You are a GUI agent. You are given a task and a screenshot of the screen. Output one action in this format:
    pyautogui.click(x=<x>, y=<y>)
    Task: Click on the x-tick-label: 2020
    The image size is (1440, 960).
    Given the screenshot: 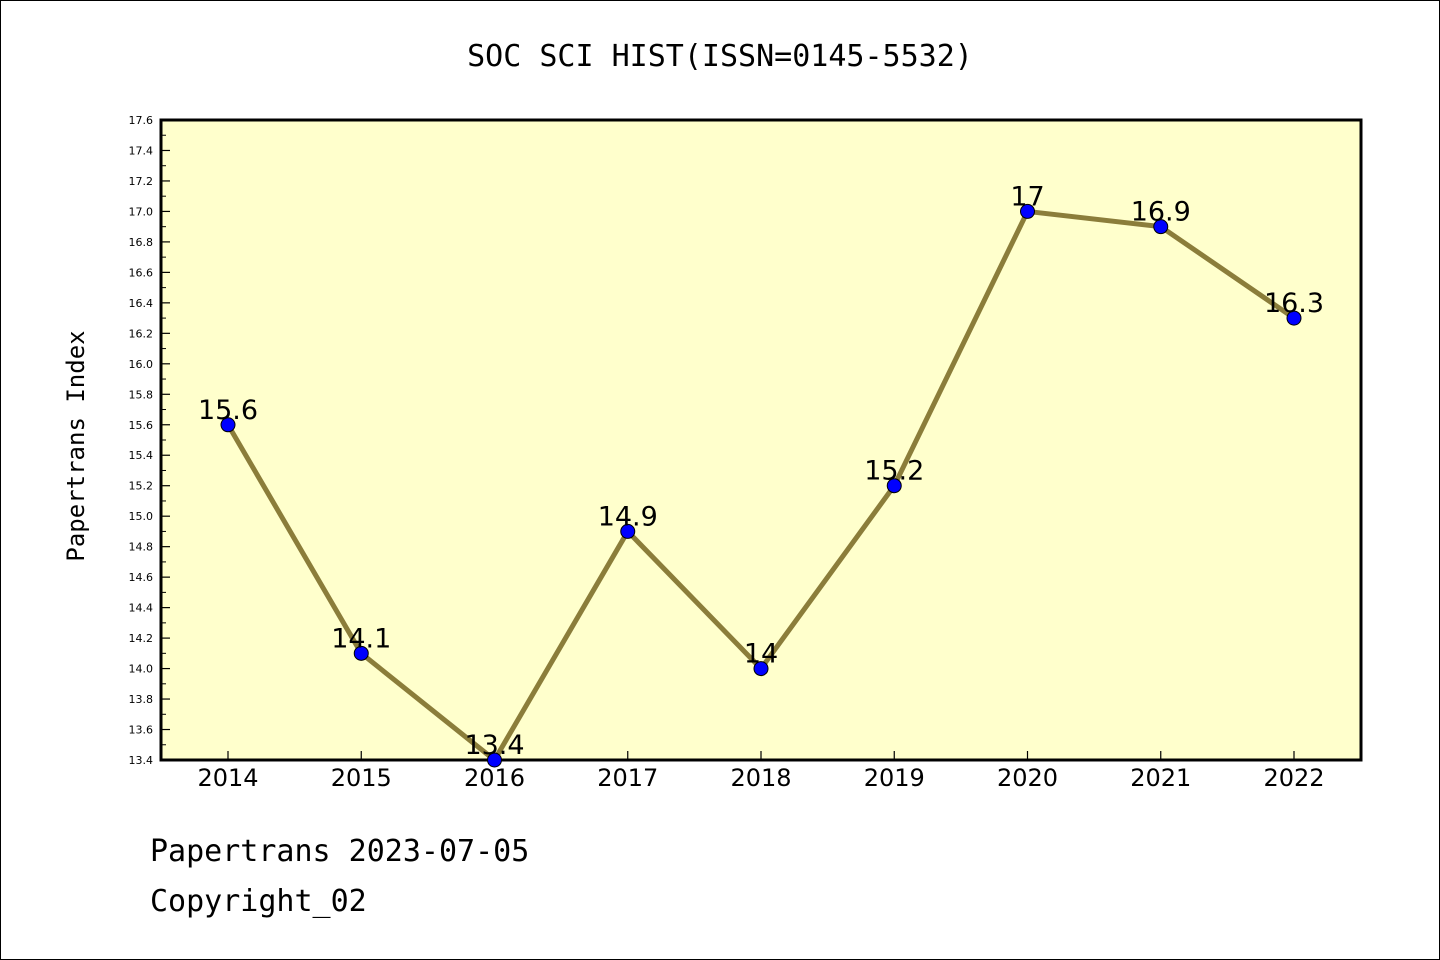 What is the action you would take?
    pyautogui.click(x=1027, y=778)
    